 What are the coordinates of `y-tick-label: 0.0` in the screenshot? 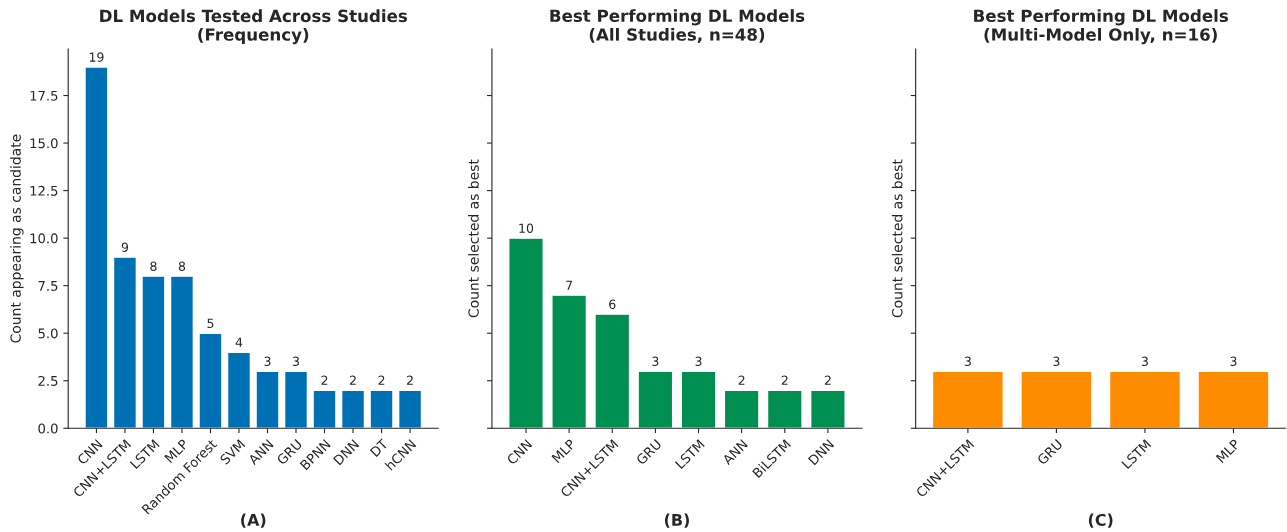 It's located at (48, 428).